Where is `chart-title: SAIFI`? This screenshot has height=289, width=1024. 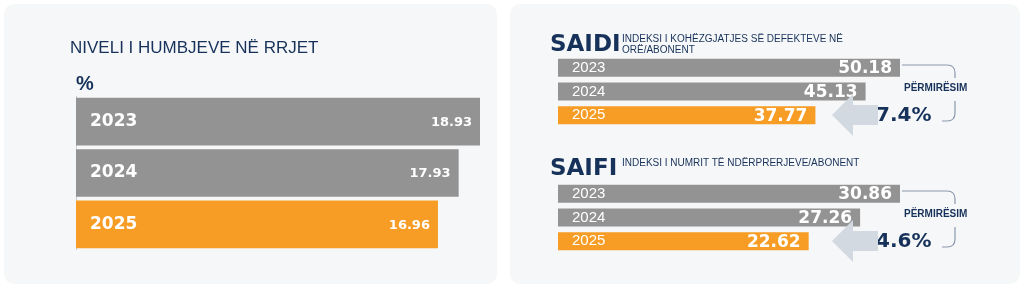
chart-title: SAIFI is located at coordinates (584, 167).